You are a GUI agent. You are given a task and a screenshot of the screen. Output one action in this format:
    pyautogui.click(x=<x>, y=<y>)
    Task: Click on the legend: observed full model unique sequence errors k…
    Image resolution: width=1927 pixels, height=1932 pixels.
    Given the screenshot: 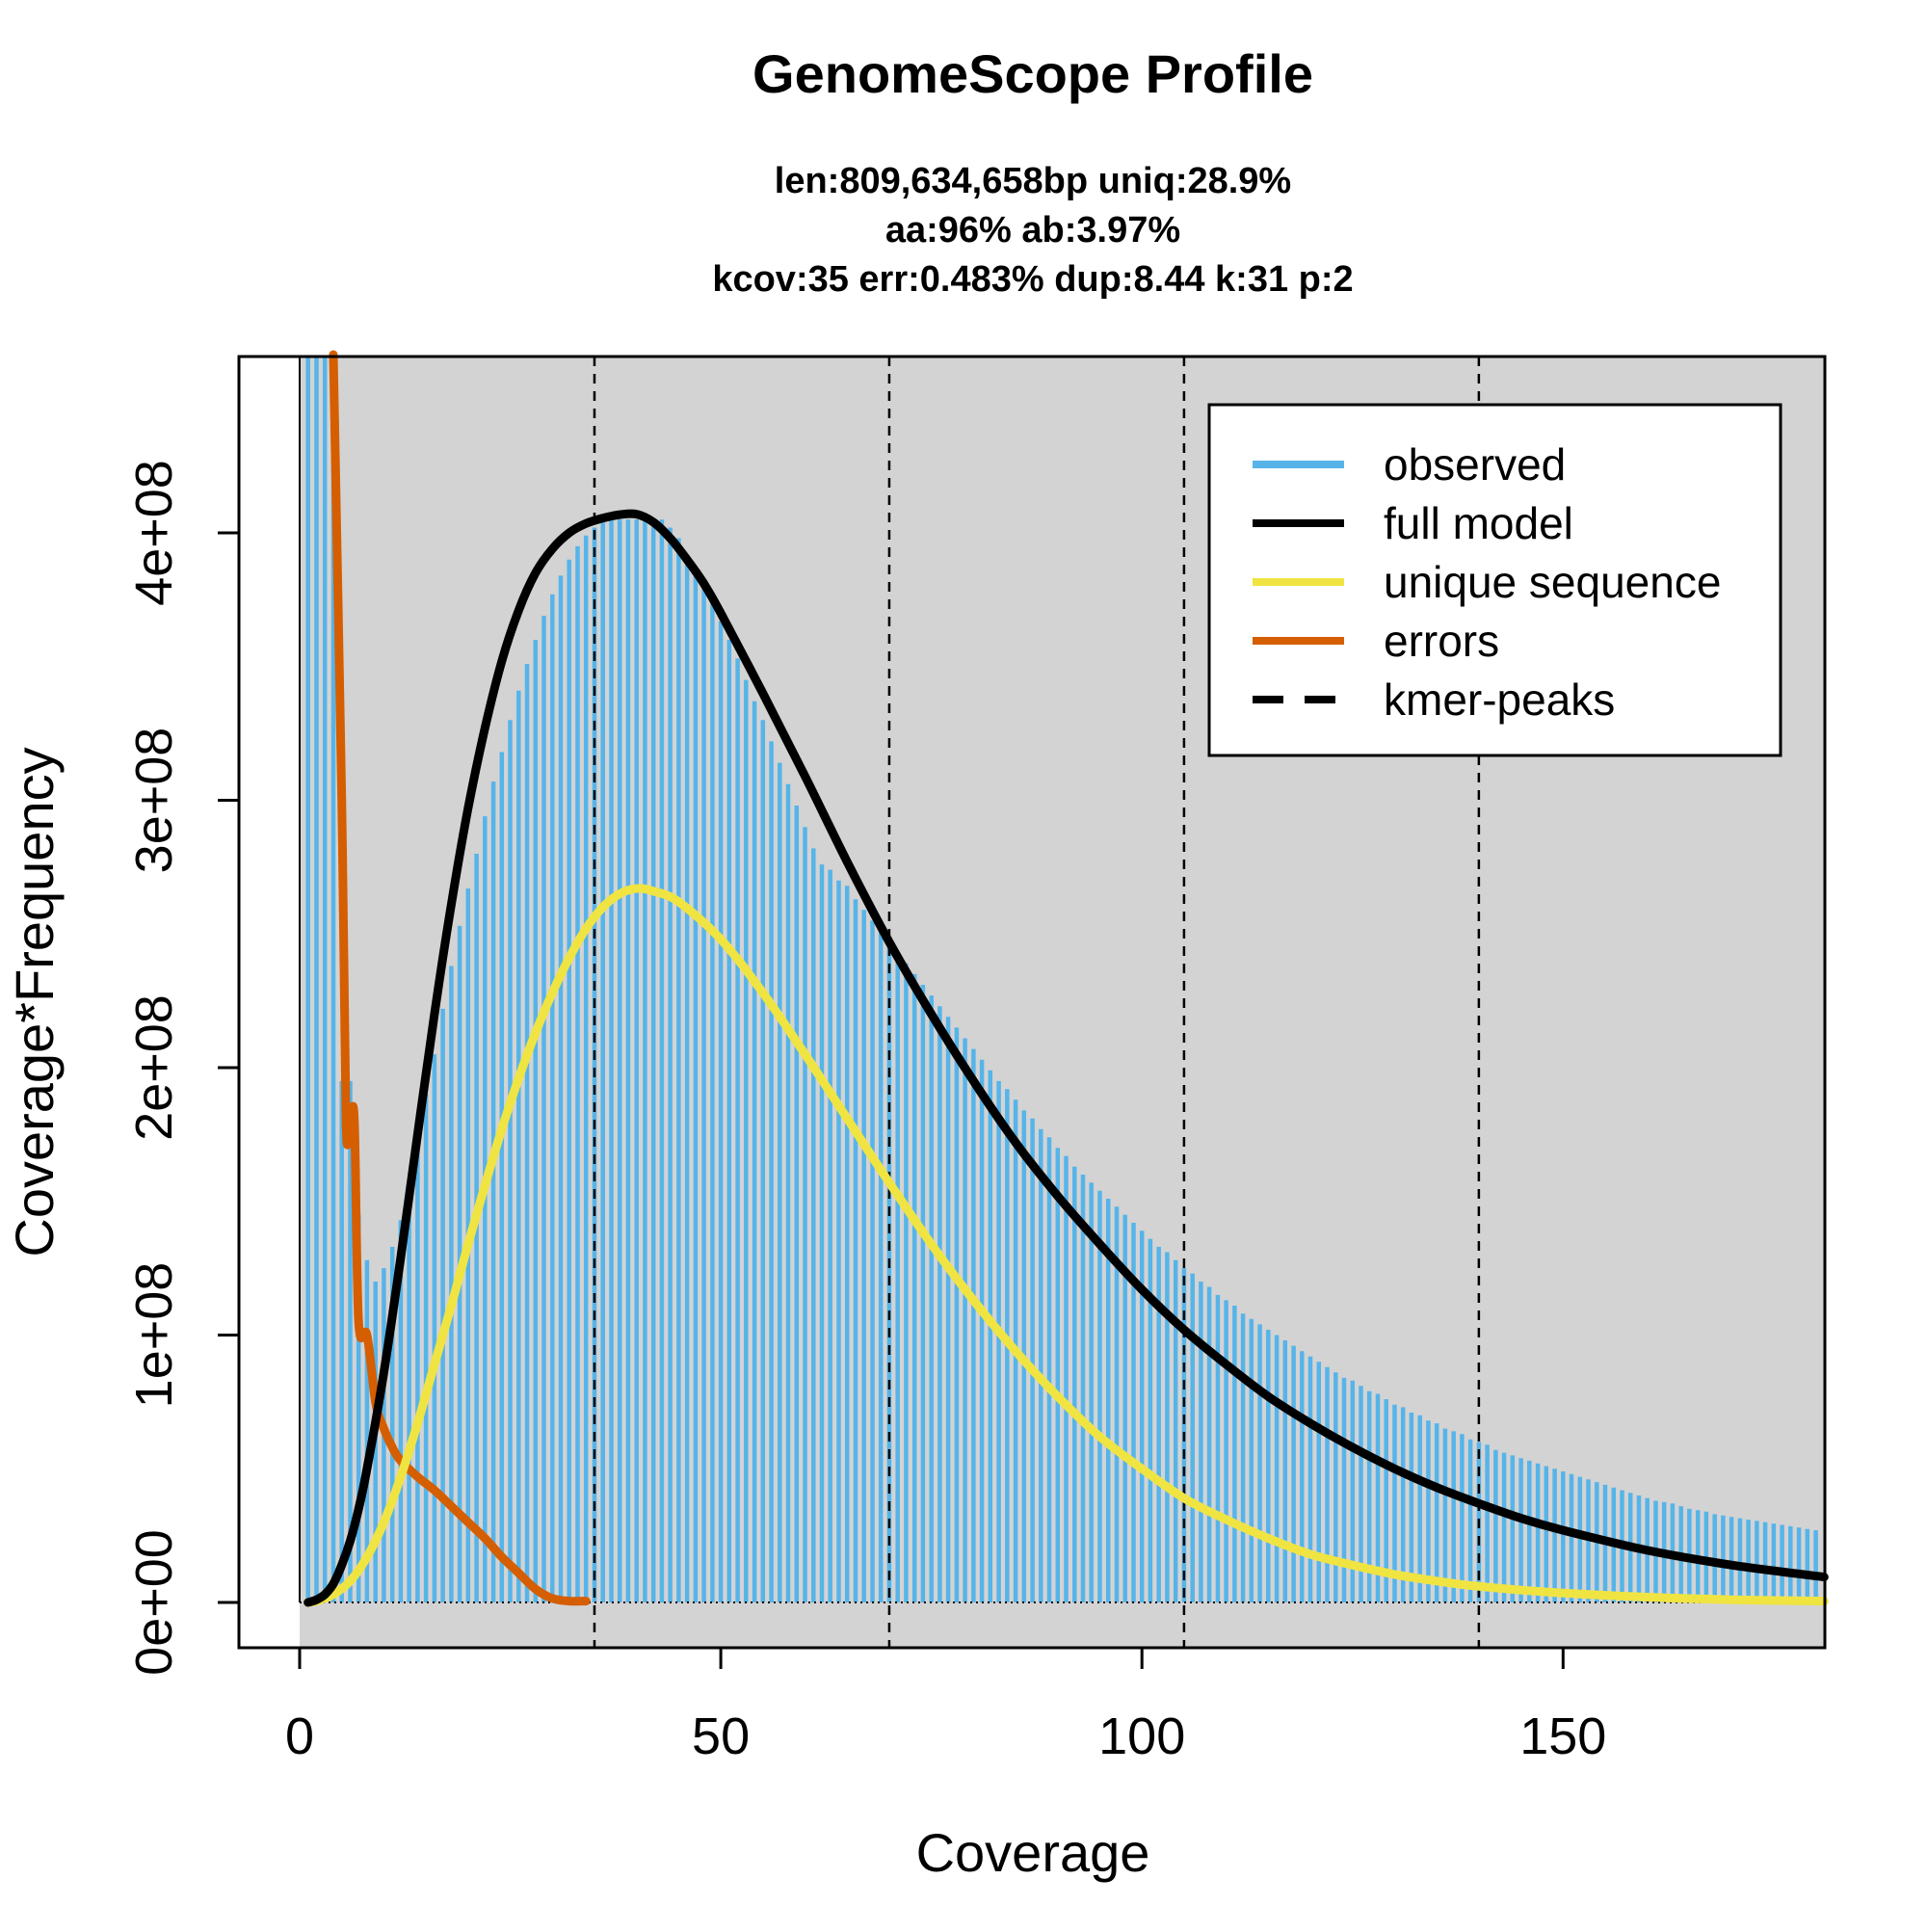 What is the action you would take?
    pyautogui.click(x=1495, y=580)
    